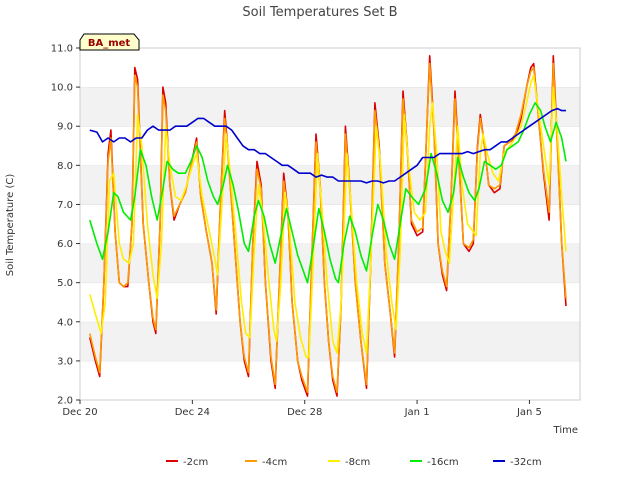  I want to click on y-tick-label: 11.0, so click(62, 49).